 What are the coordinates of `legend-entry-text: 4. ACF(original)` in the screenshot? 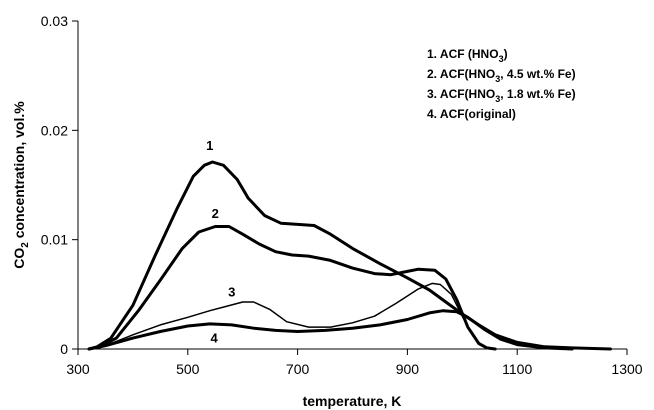 It's located at (471, 114).